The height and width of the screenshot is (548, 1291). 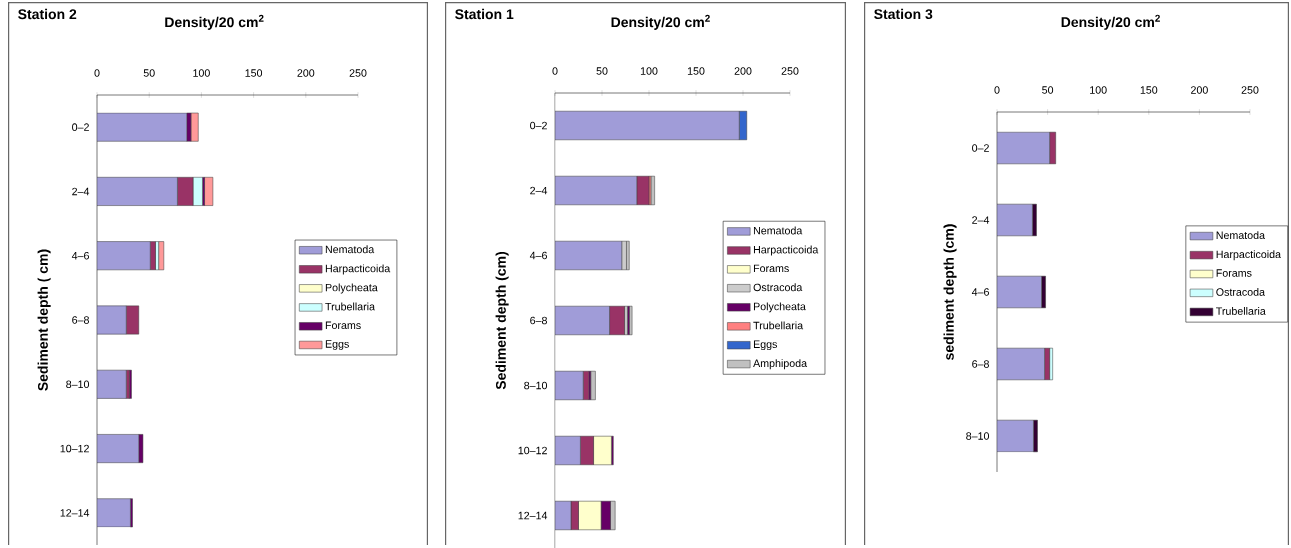 I want to click on chart-title: Station 1, so click(x=484, y=14).